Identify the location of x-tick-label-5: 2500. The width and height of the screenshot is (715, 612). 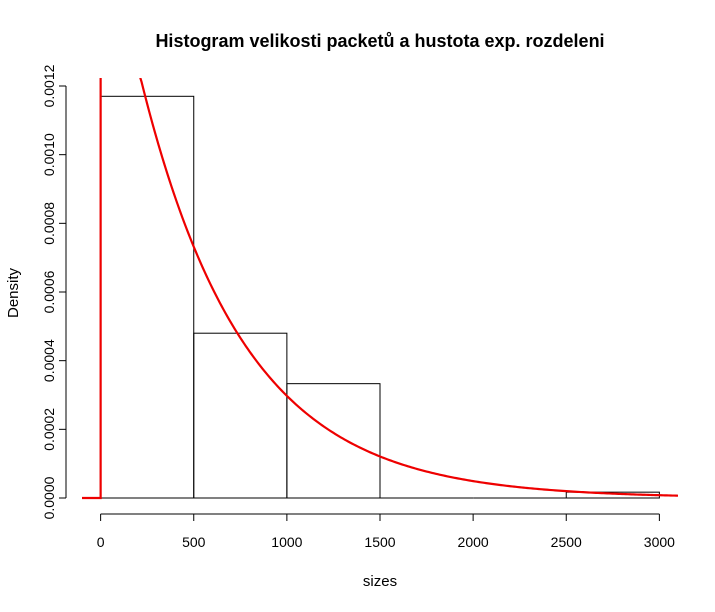
(566, 542).